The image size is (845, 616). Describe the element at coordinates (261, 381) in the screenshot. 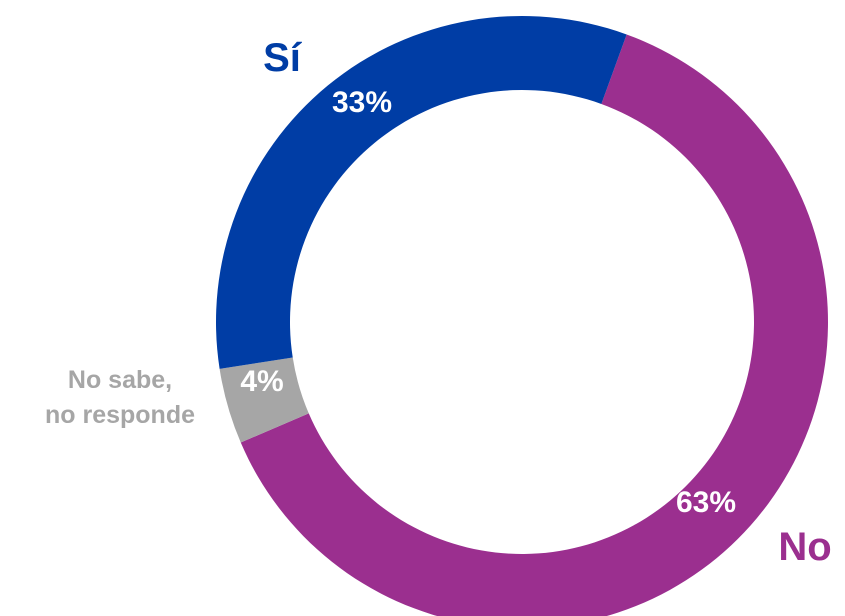

I see `slice-value-label-nsnr: 4%` at that location.